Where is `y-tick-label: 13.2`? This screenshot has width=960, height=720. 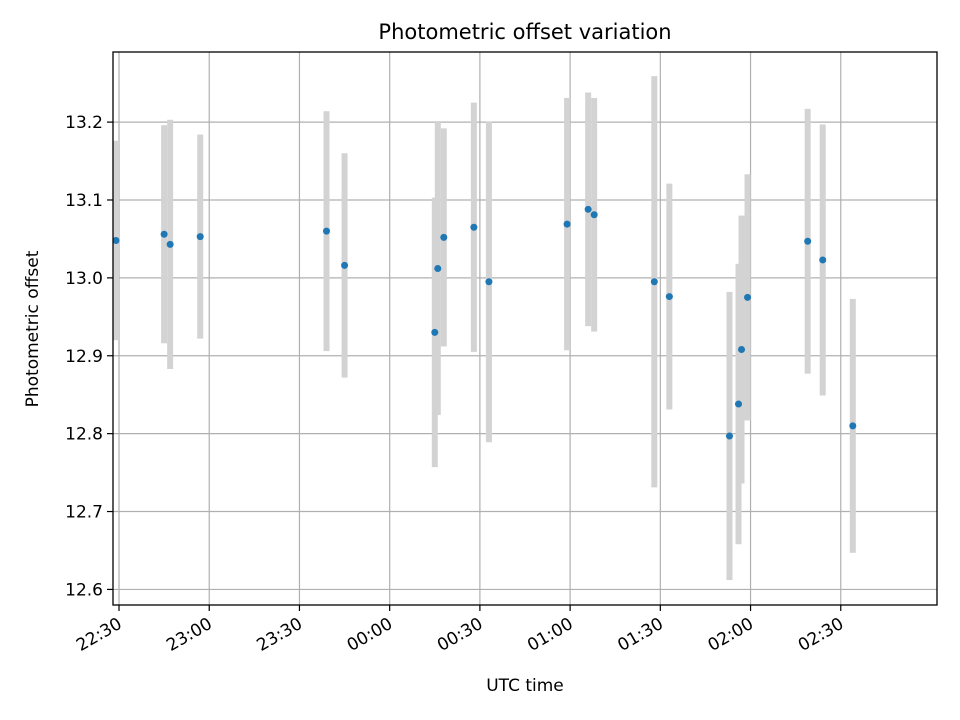
y-tick-label: 13.2 is located at coordinates (84, 123).